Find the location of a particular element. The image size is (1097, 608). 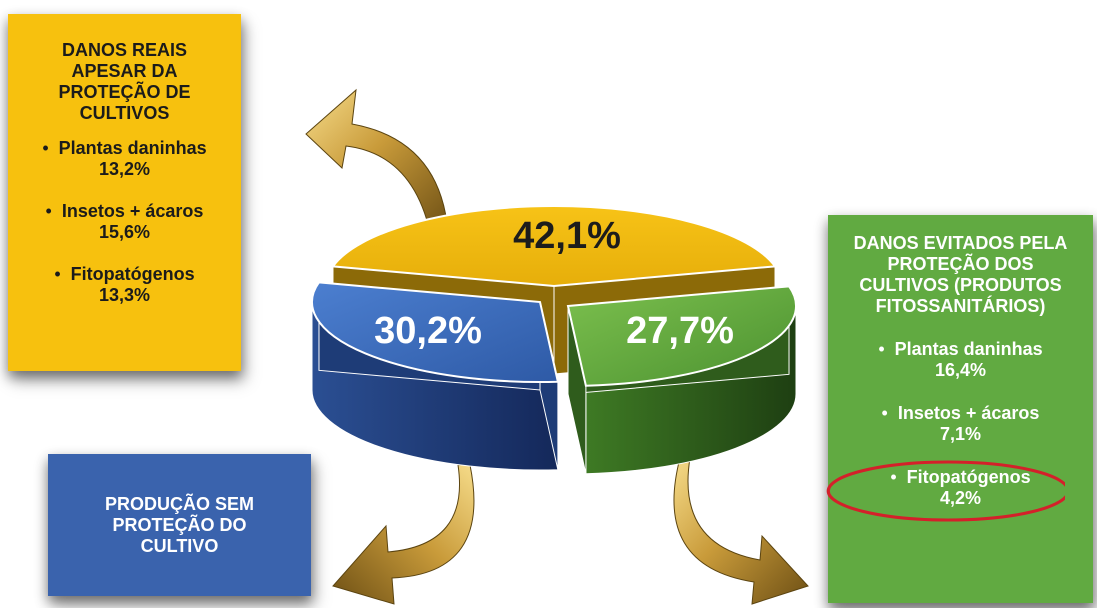

item-value: 13,3% is located at coordinates (124, 295).